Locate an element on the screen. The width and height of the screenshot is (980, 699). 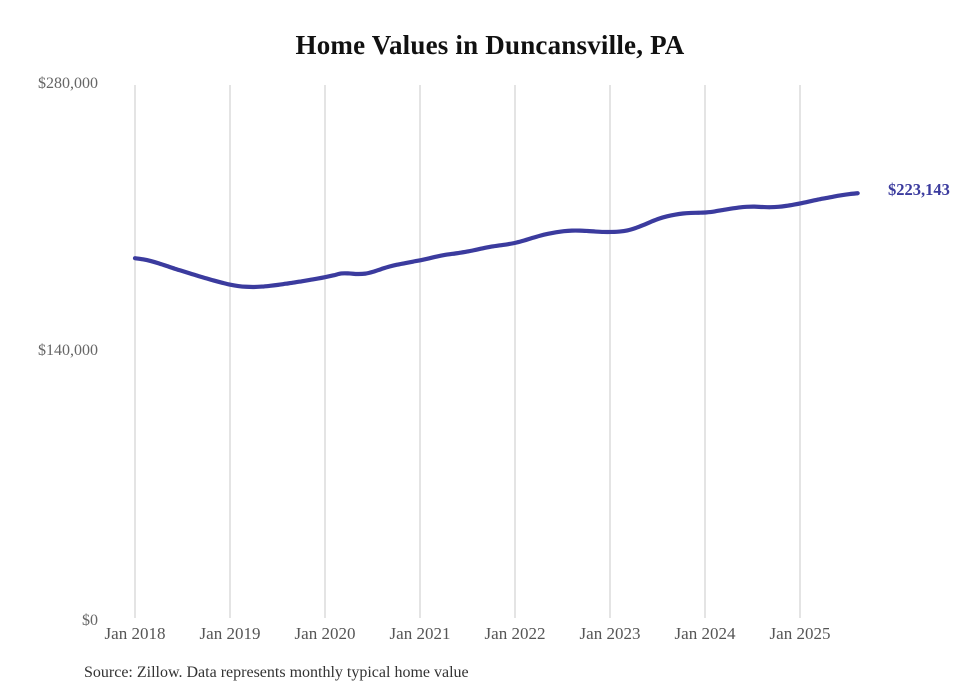
chart-title: Home Values in Duncansville, PA is located at coordinates (490, 45).